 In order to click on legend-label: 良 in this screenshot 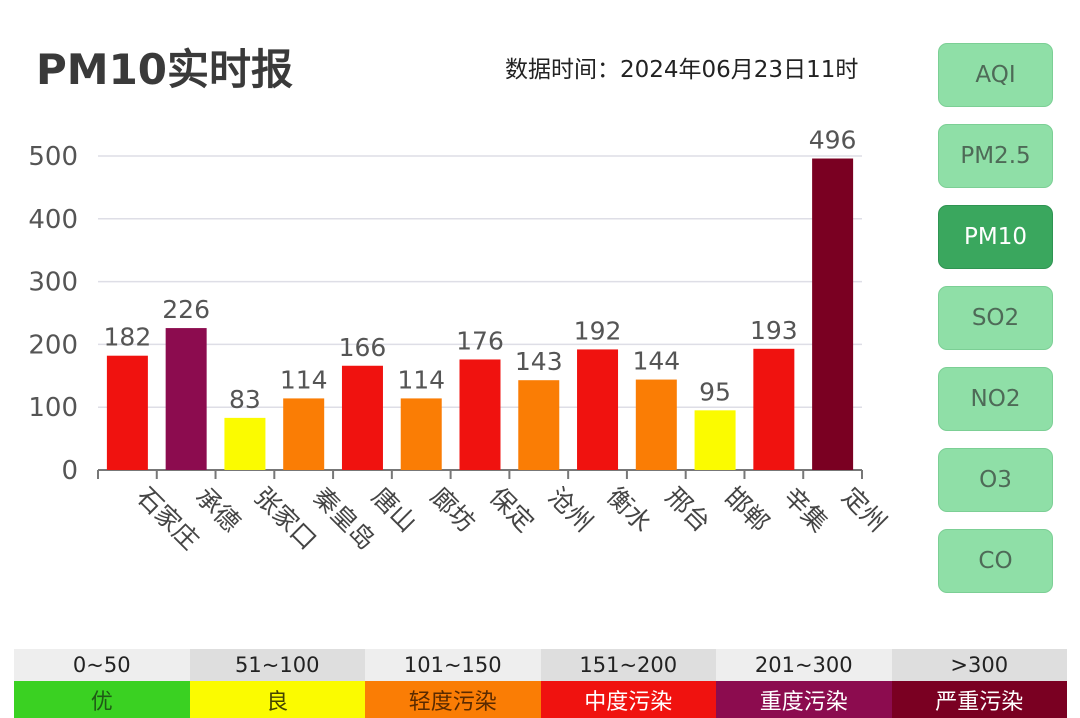, I will do `click(277, 699)`.